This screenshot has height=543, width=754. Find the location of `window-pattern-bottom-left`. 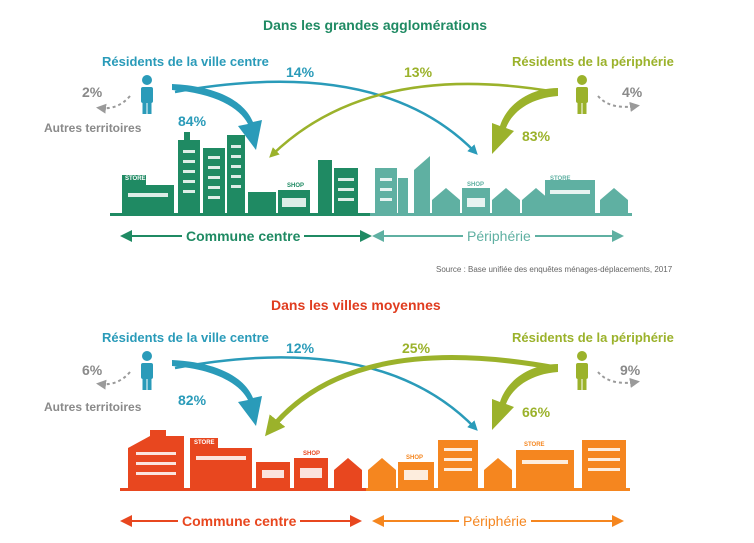

window-pattern-bottom-left is located at coordinates (229, 465).